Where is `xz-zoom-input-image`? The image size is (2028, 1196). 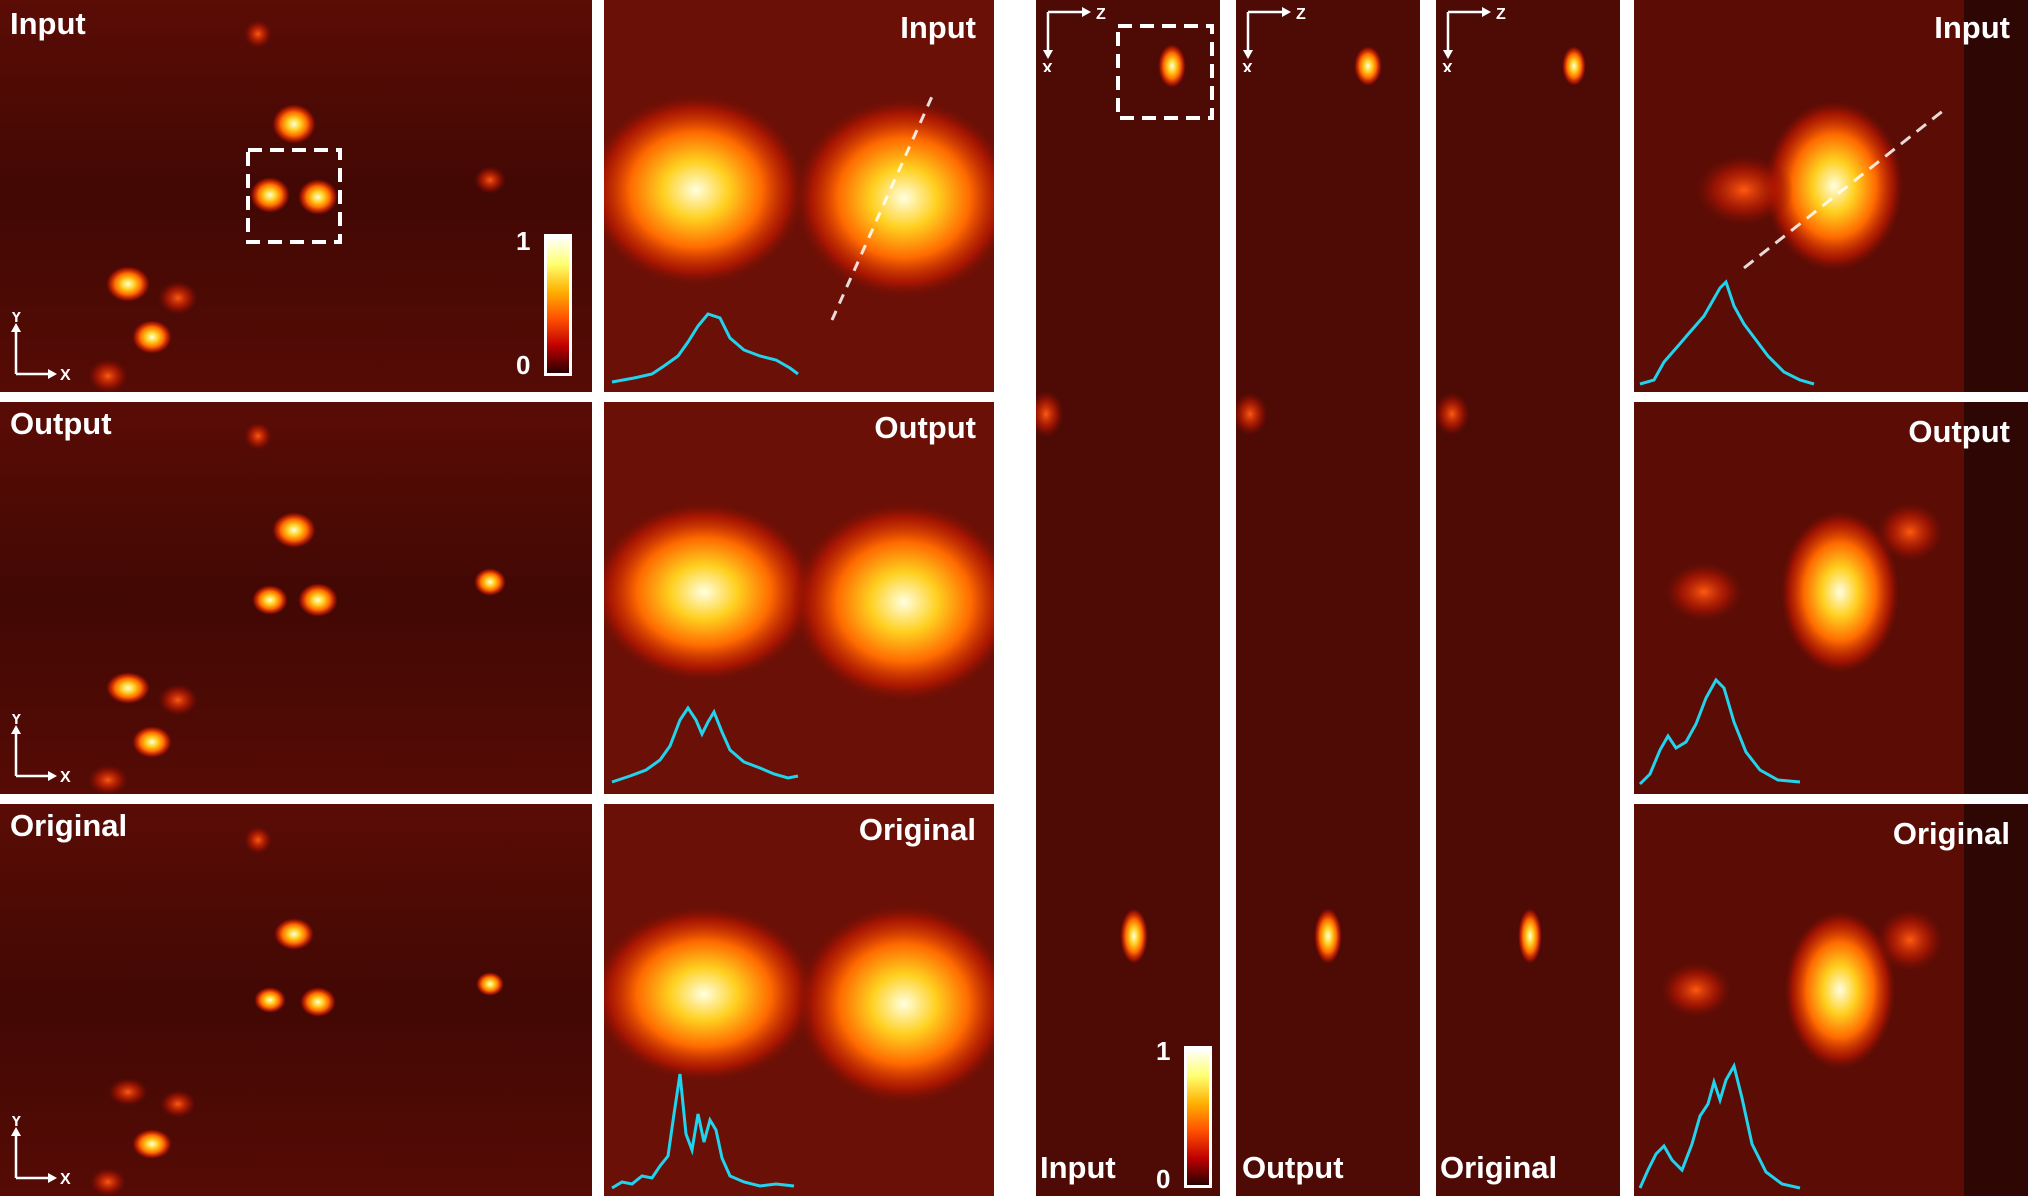
xz-zoom-input-image is located at coordinates (1831, 196).